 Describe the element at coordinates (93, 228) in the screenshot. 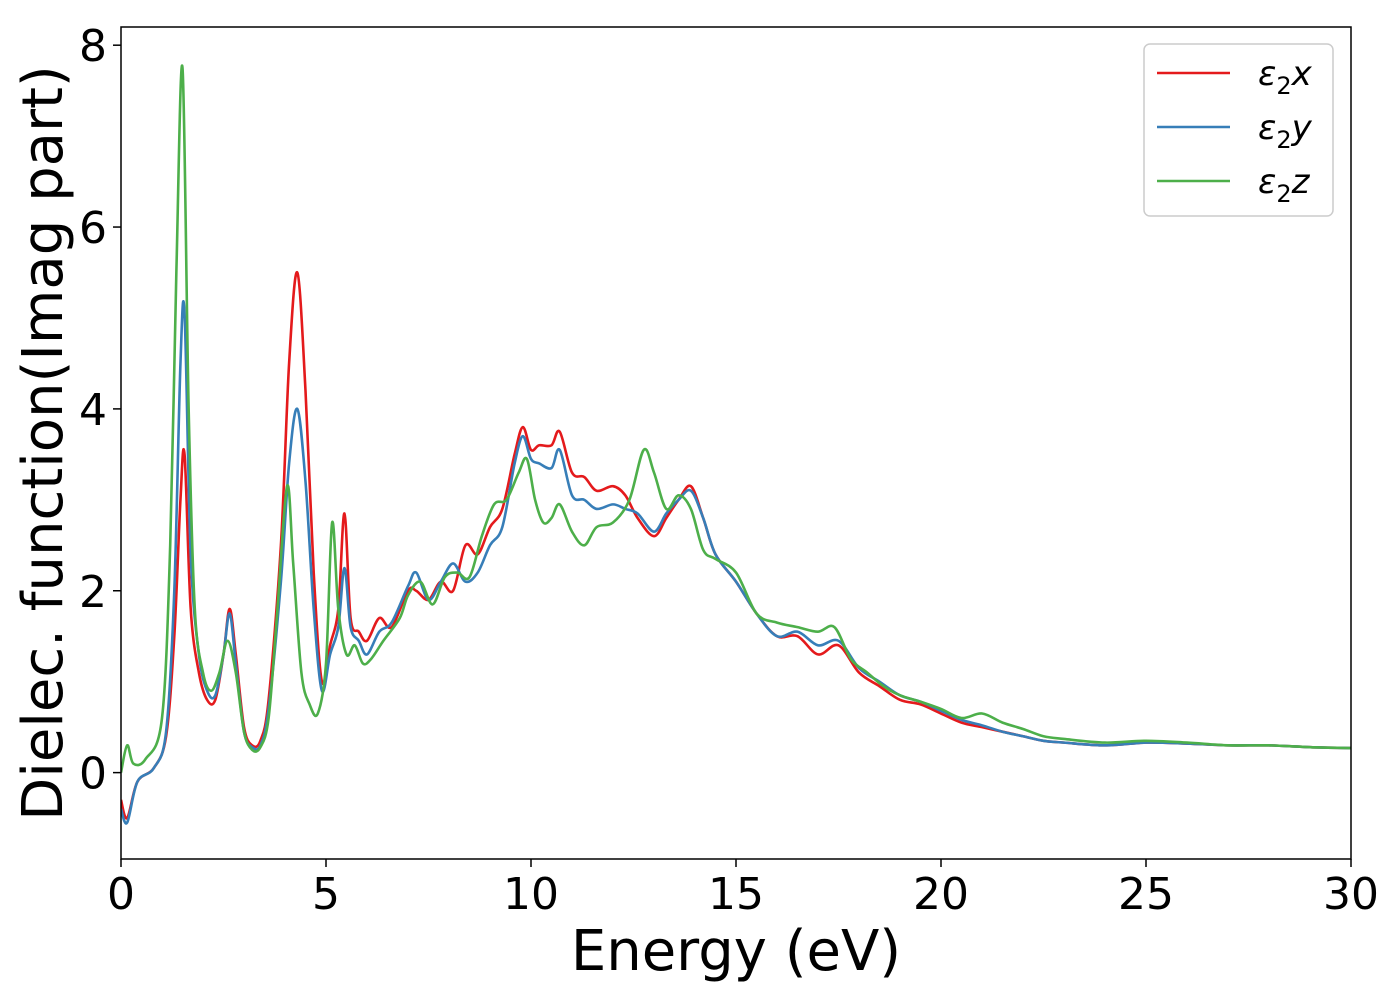

I see `y-tick-label: 6` at that location.